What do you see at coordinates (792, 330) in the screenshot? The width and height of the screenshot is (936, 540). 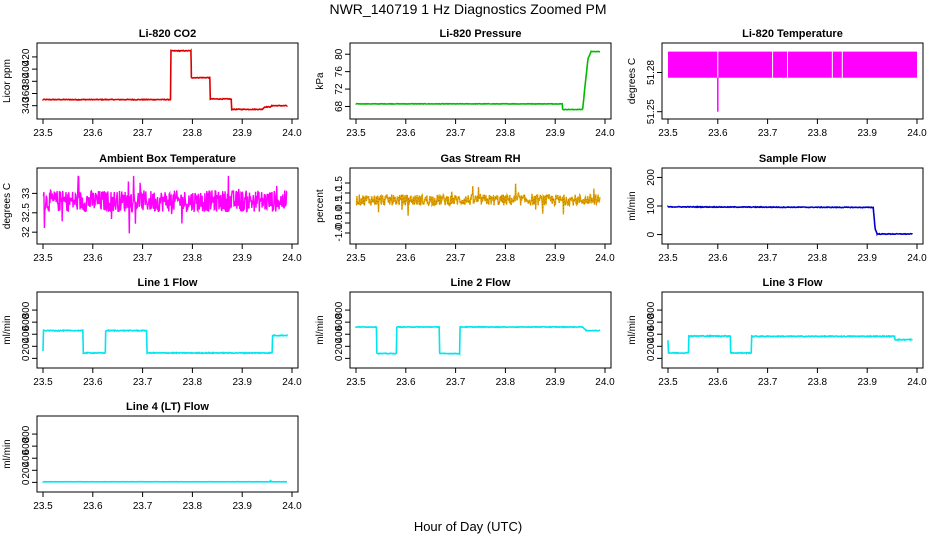 I see `chart-8-axes-box` at bounding box center [792, 330].